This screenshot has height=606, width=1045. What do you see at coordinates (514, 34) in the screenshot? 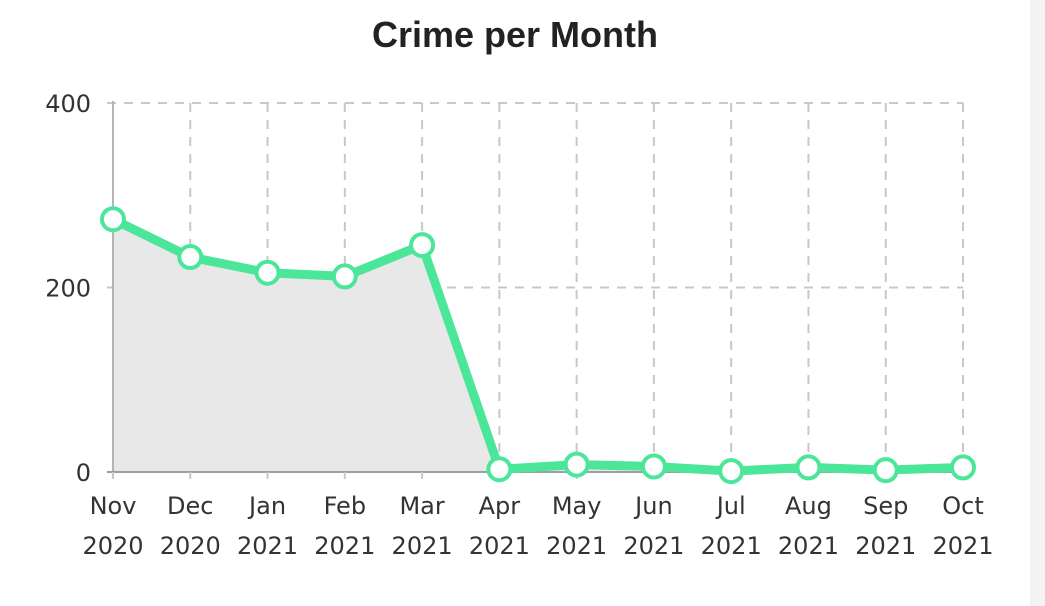
I see `chart-title: Crime per Month` at bounding box center [514, 34].